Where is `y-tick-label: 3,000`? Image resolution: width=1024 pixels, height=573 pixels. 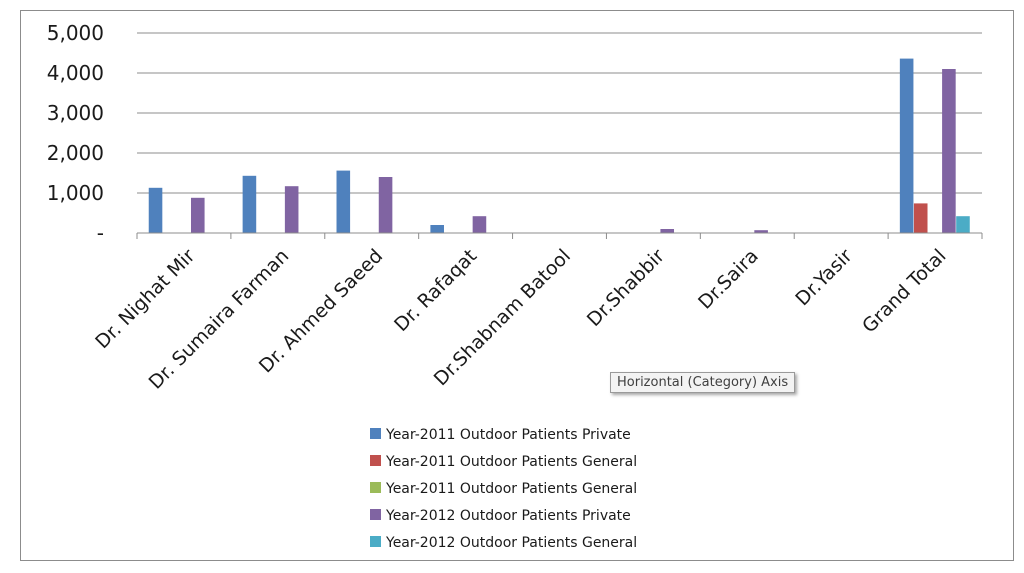
y-tick-label: 3,000 is located at coordinates (75, 113).